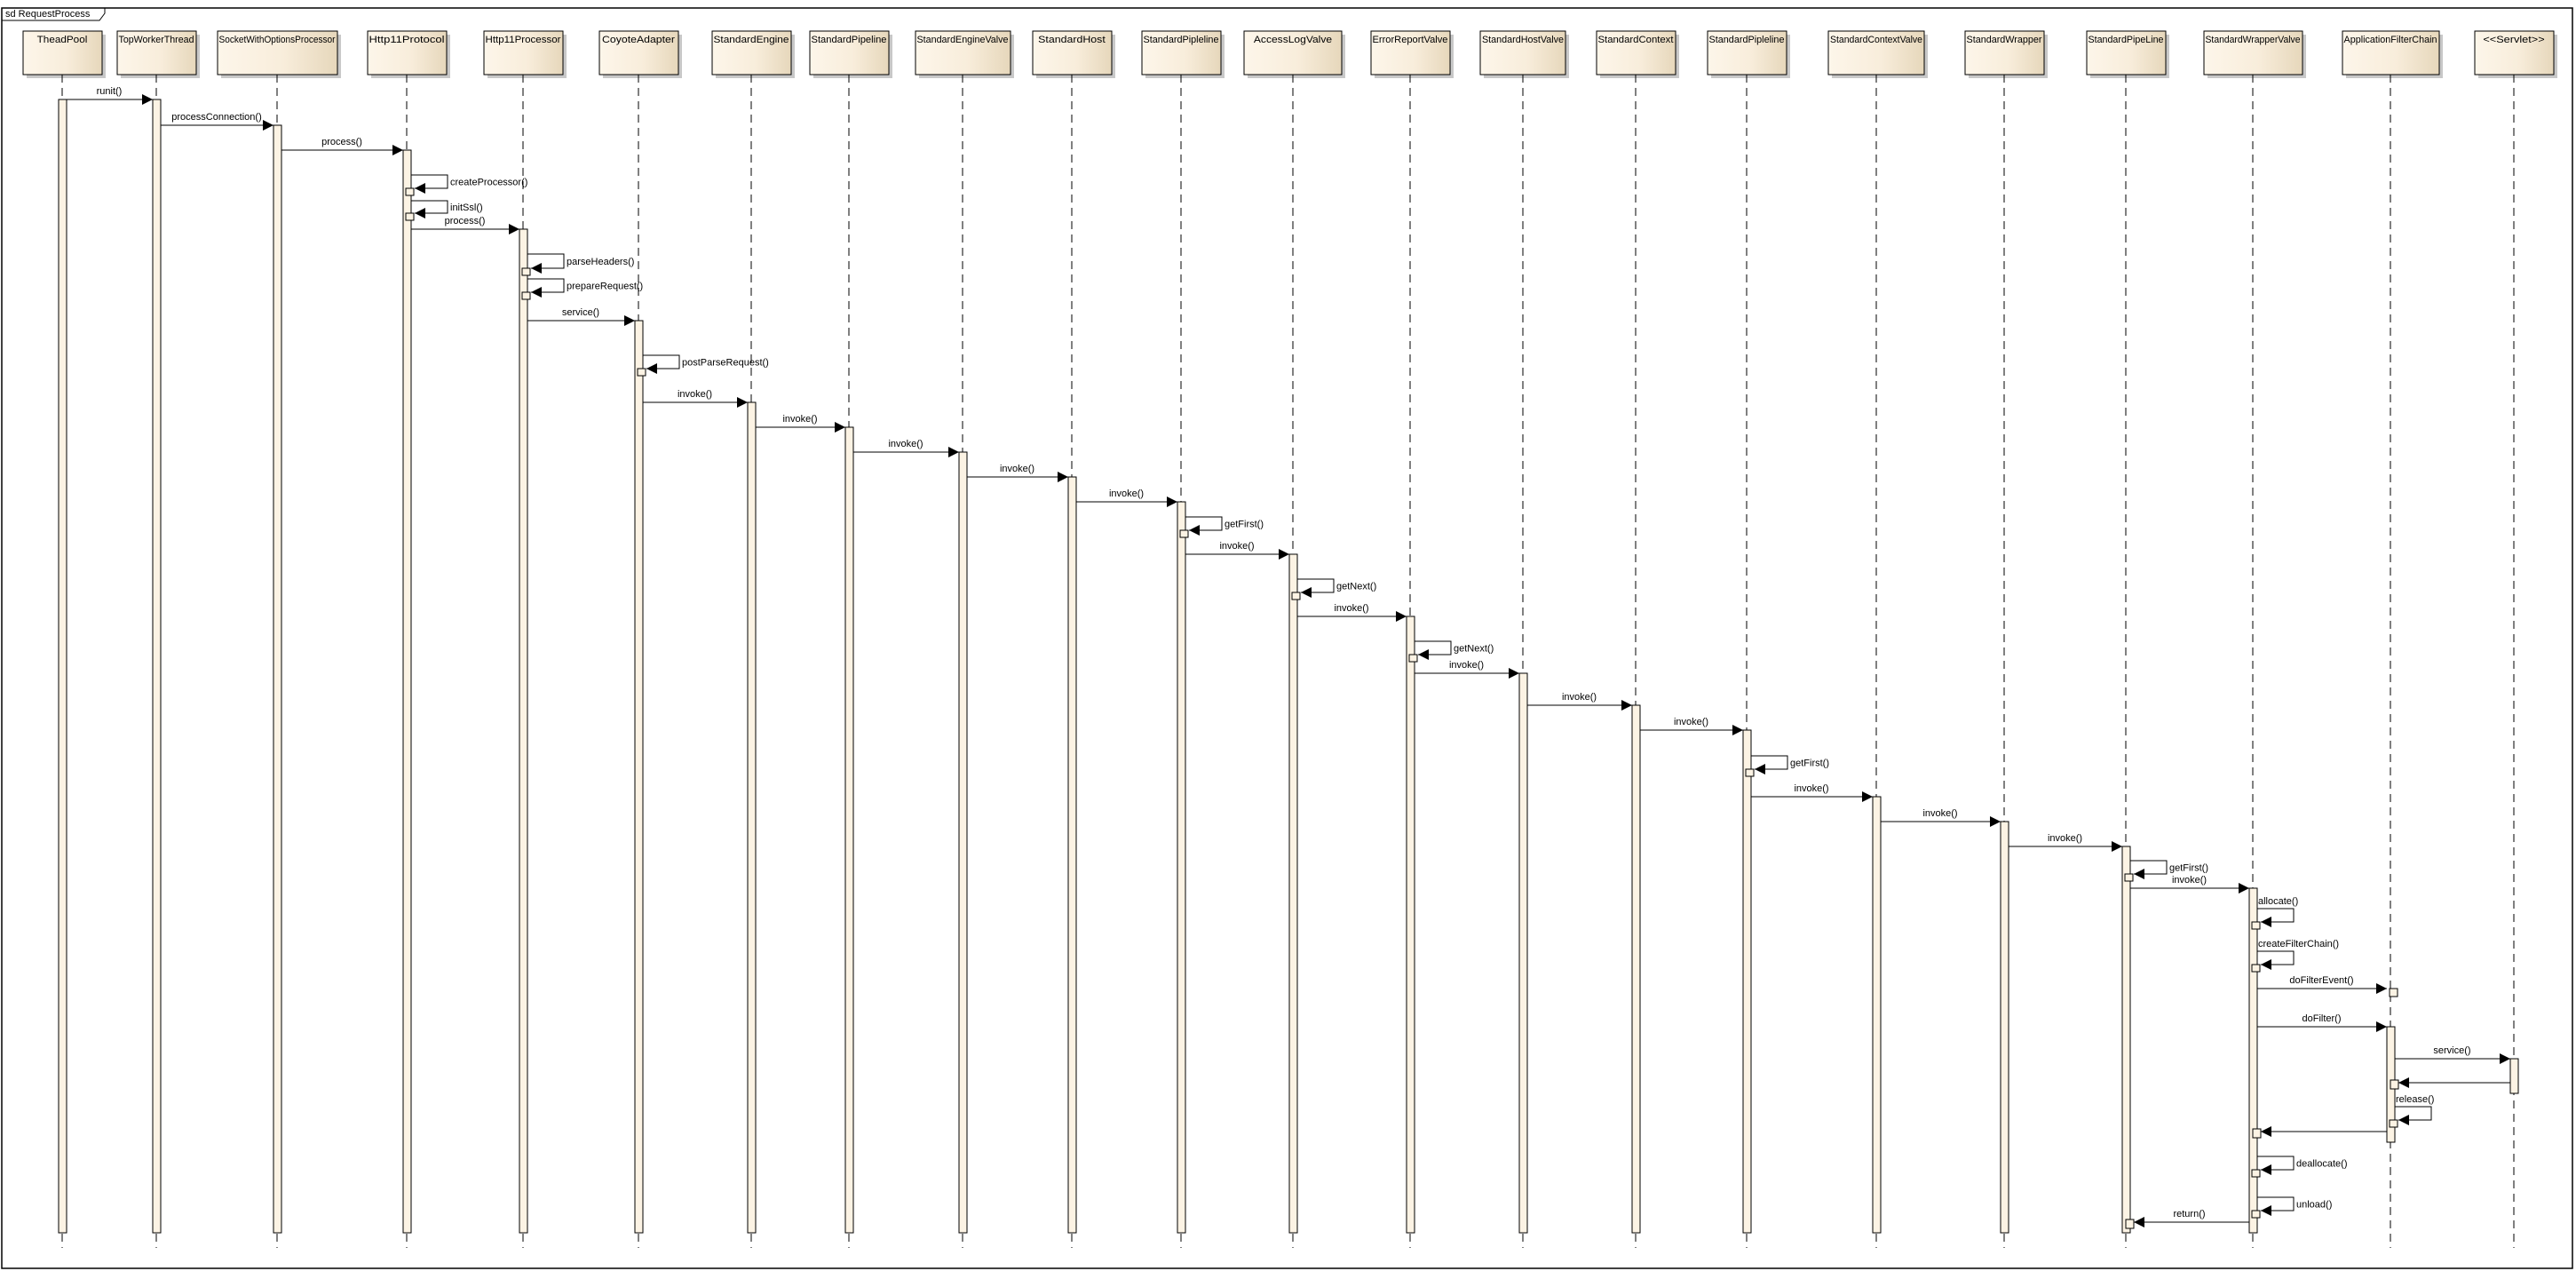  Describe the element at coordinates (2187, 1219) in the screenshot. I see `message: return()` at that location.